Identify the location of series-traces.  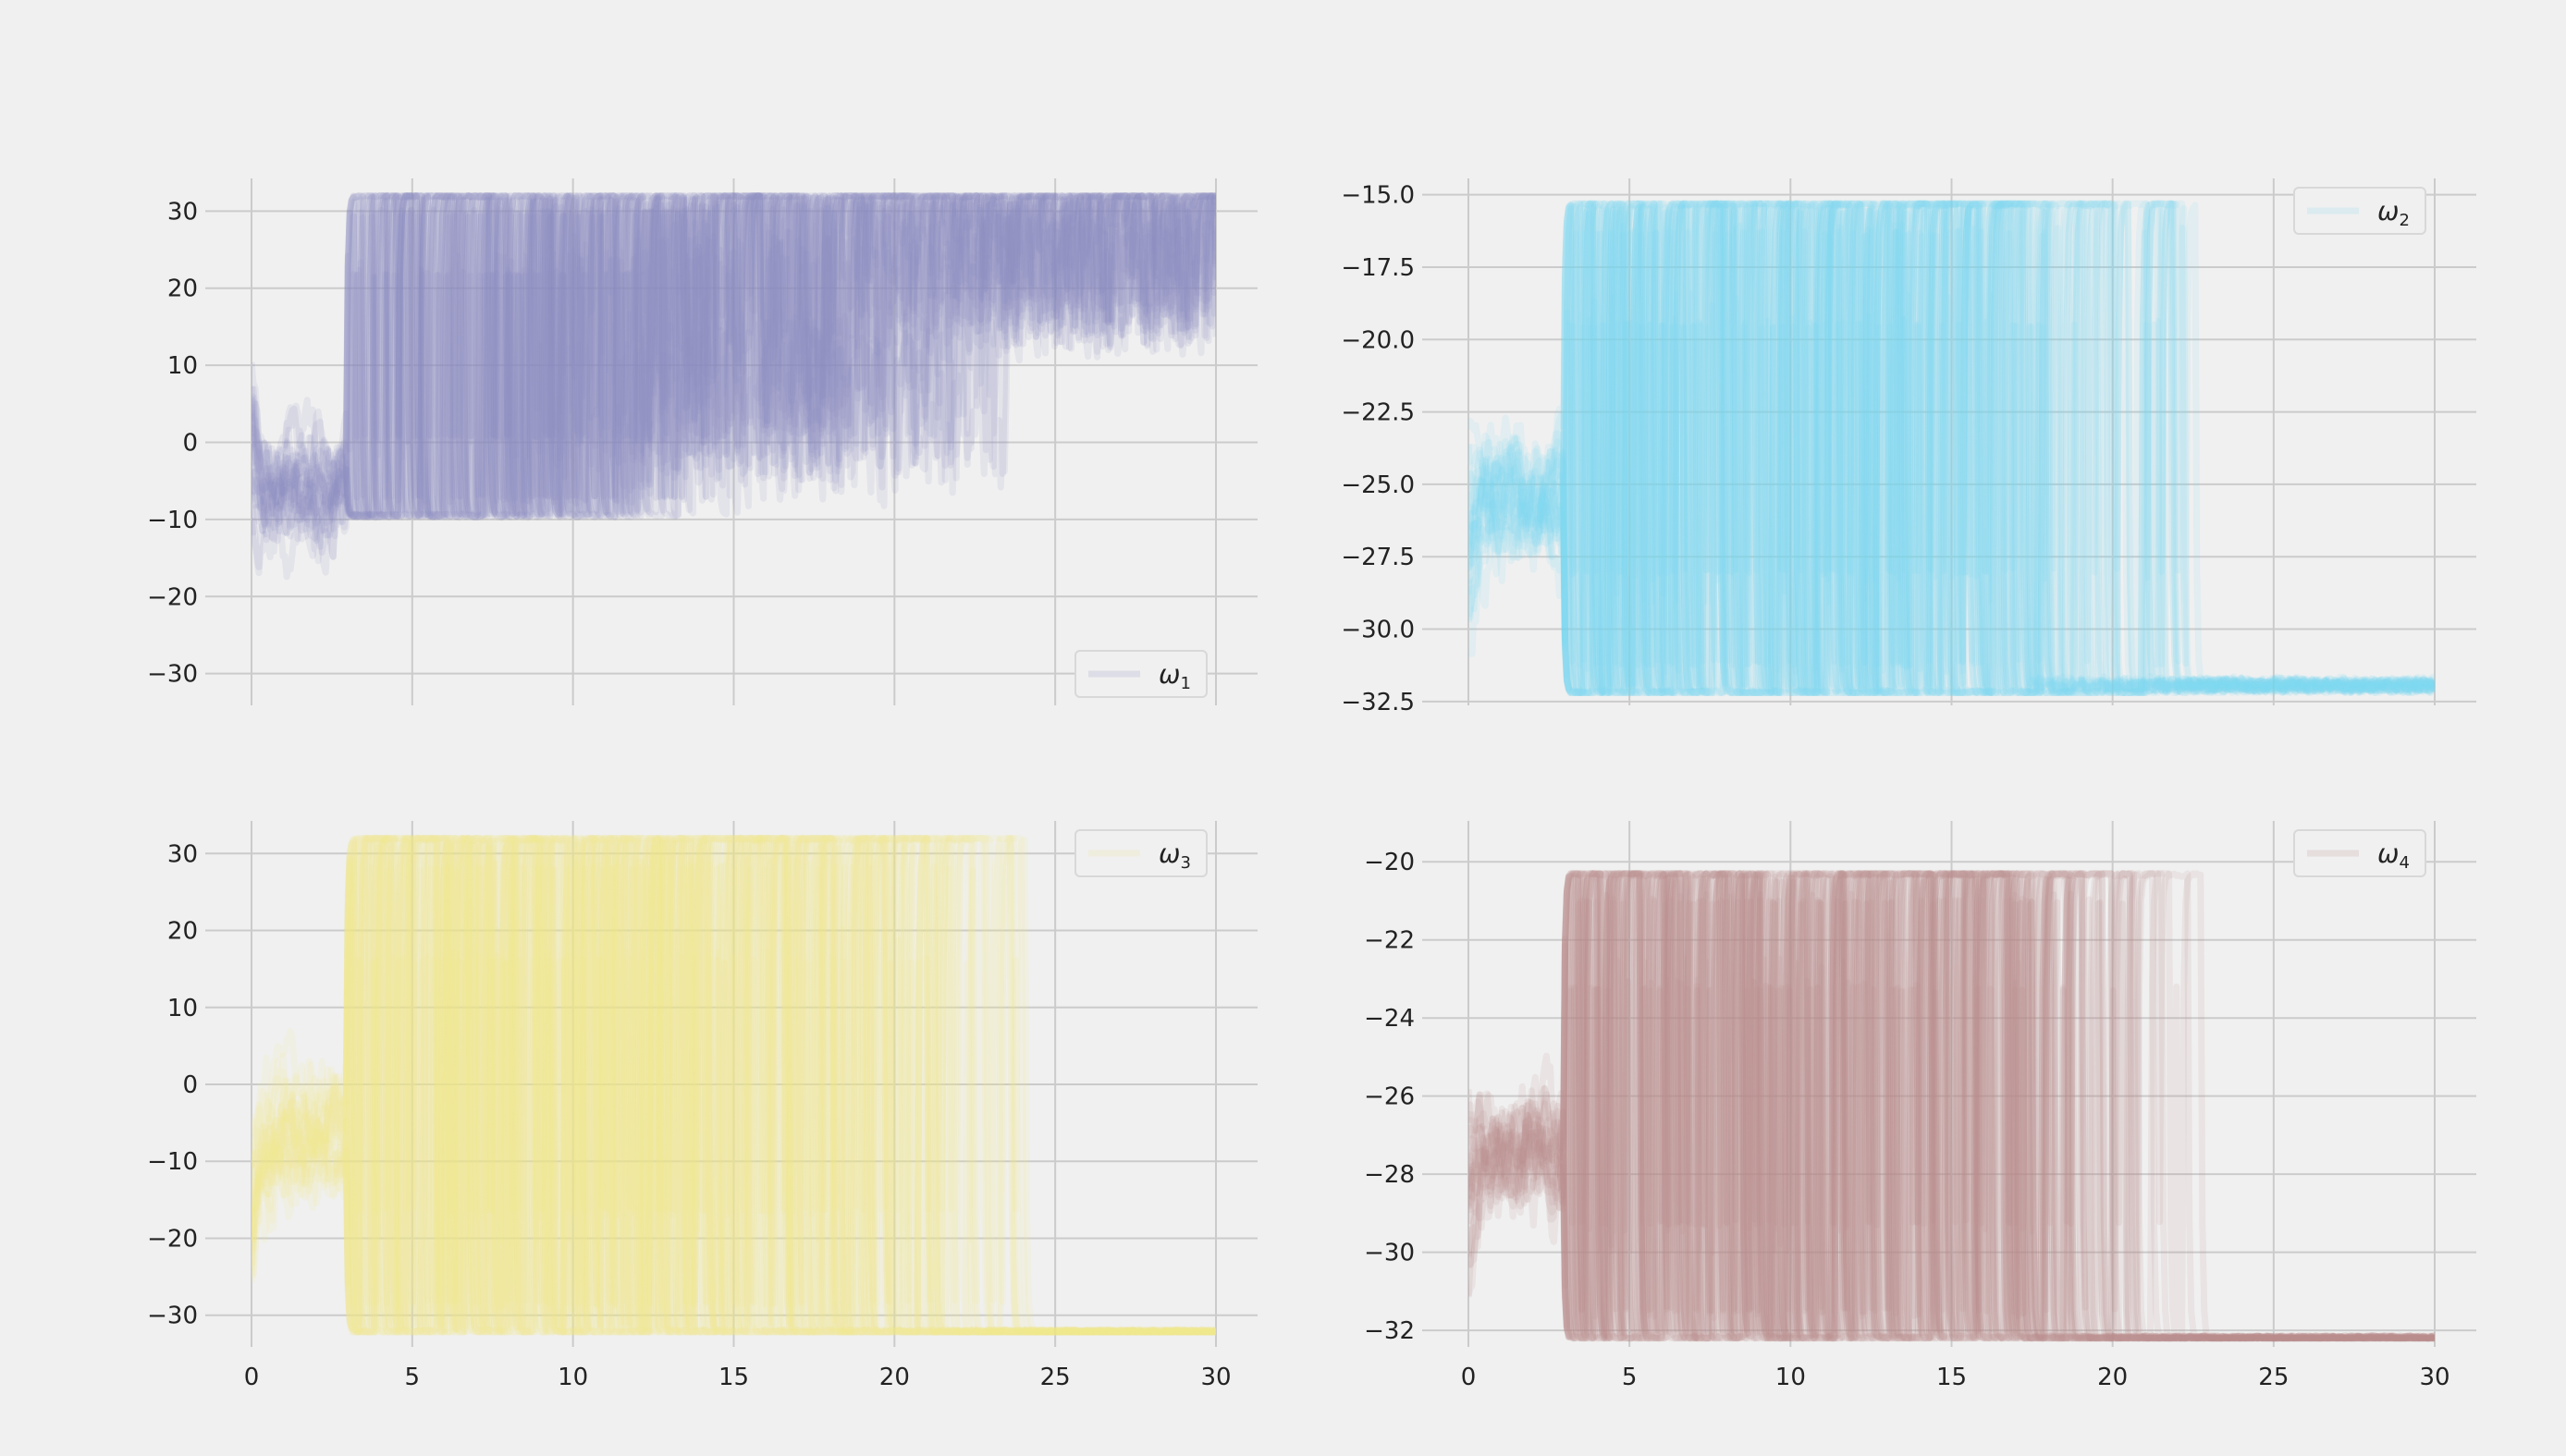
(734, 386).